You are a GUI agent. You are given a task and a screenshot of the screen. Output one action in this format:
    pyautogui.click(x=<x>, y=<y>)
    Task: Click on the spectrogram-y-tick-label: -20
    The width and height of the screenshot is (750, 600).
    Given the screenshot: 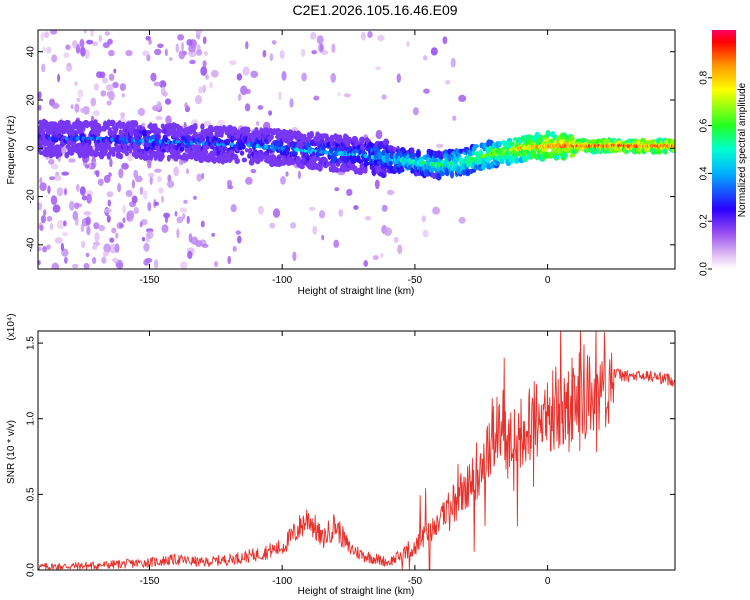 What is the action you would take?
    pyautogui.click(x=31, y=196)
    